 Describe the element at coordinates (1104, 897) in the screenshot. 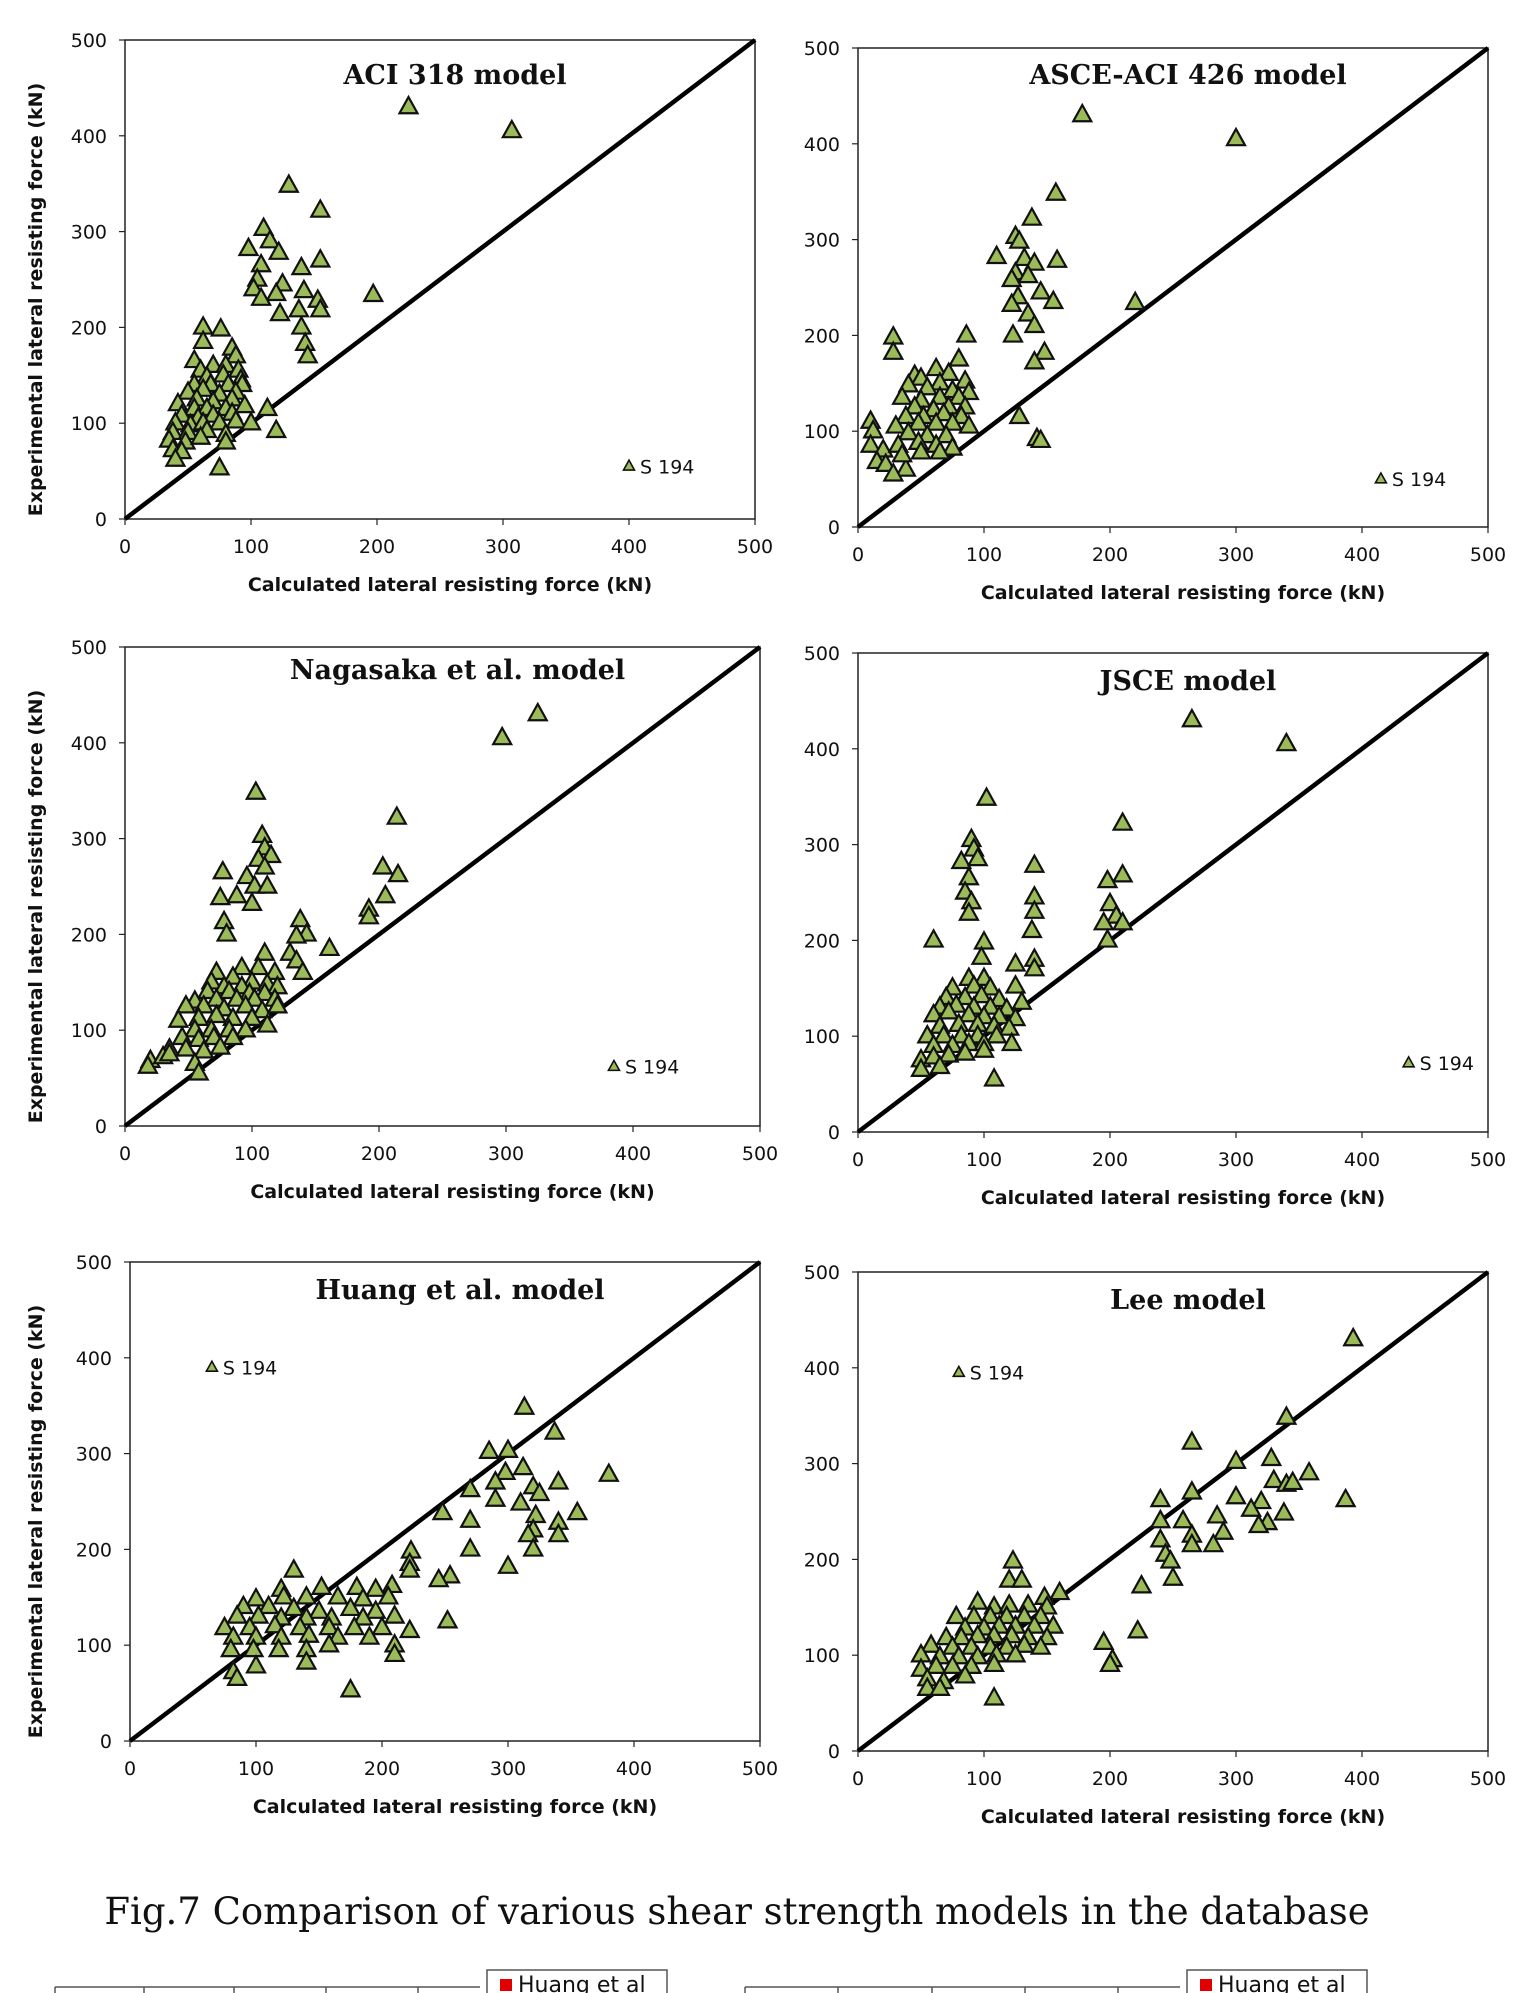

I see `data-points` at that location.